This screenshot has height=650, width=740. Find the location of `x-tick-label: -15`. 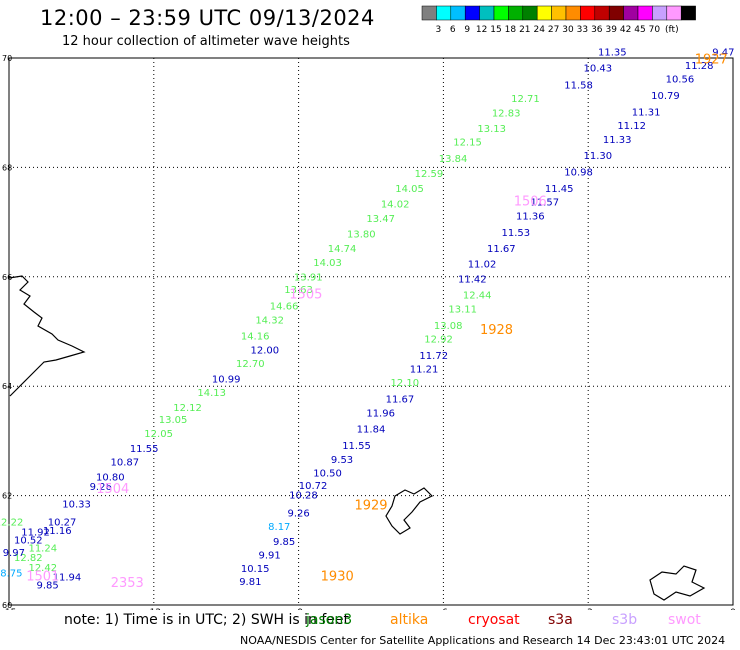

x-tick-label: -15 is located at coordinates (9, 609).